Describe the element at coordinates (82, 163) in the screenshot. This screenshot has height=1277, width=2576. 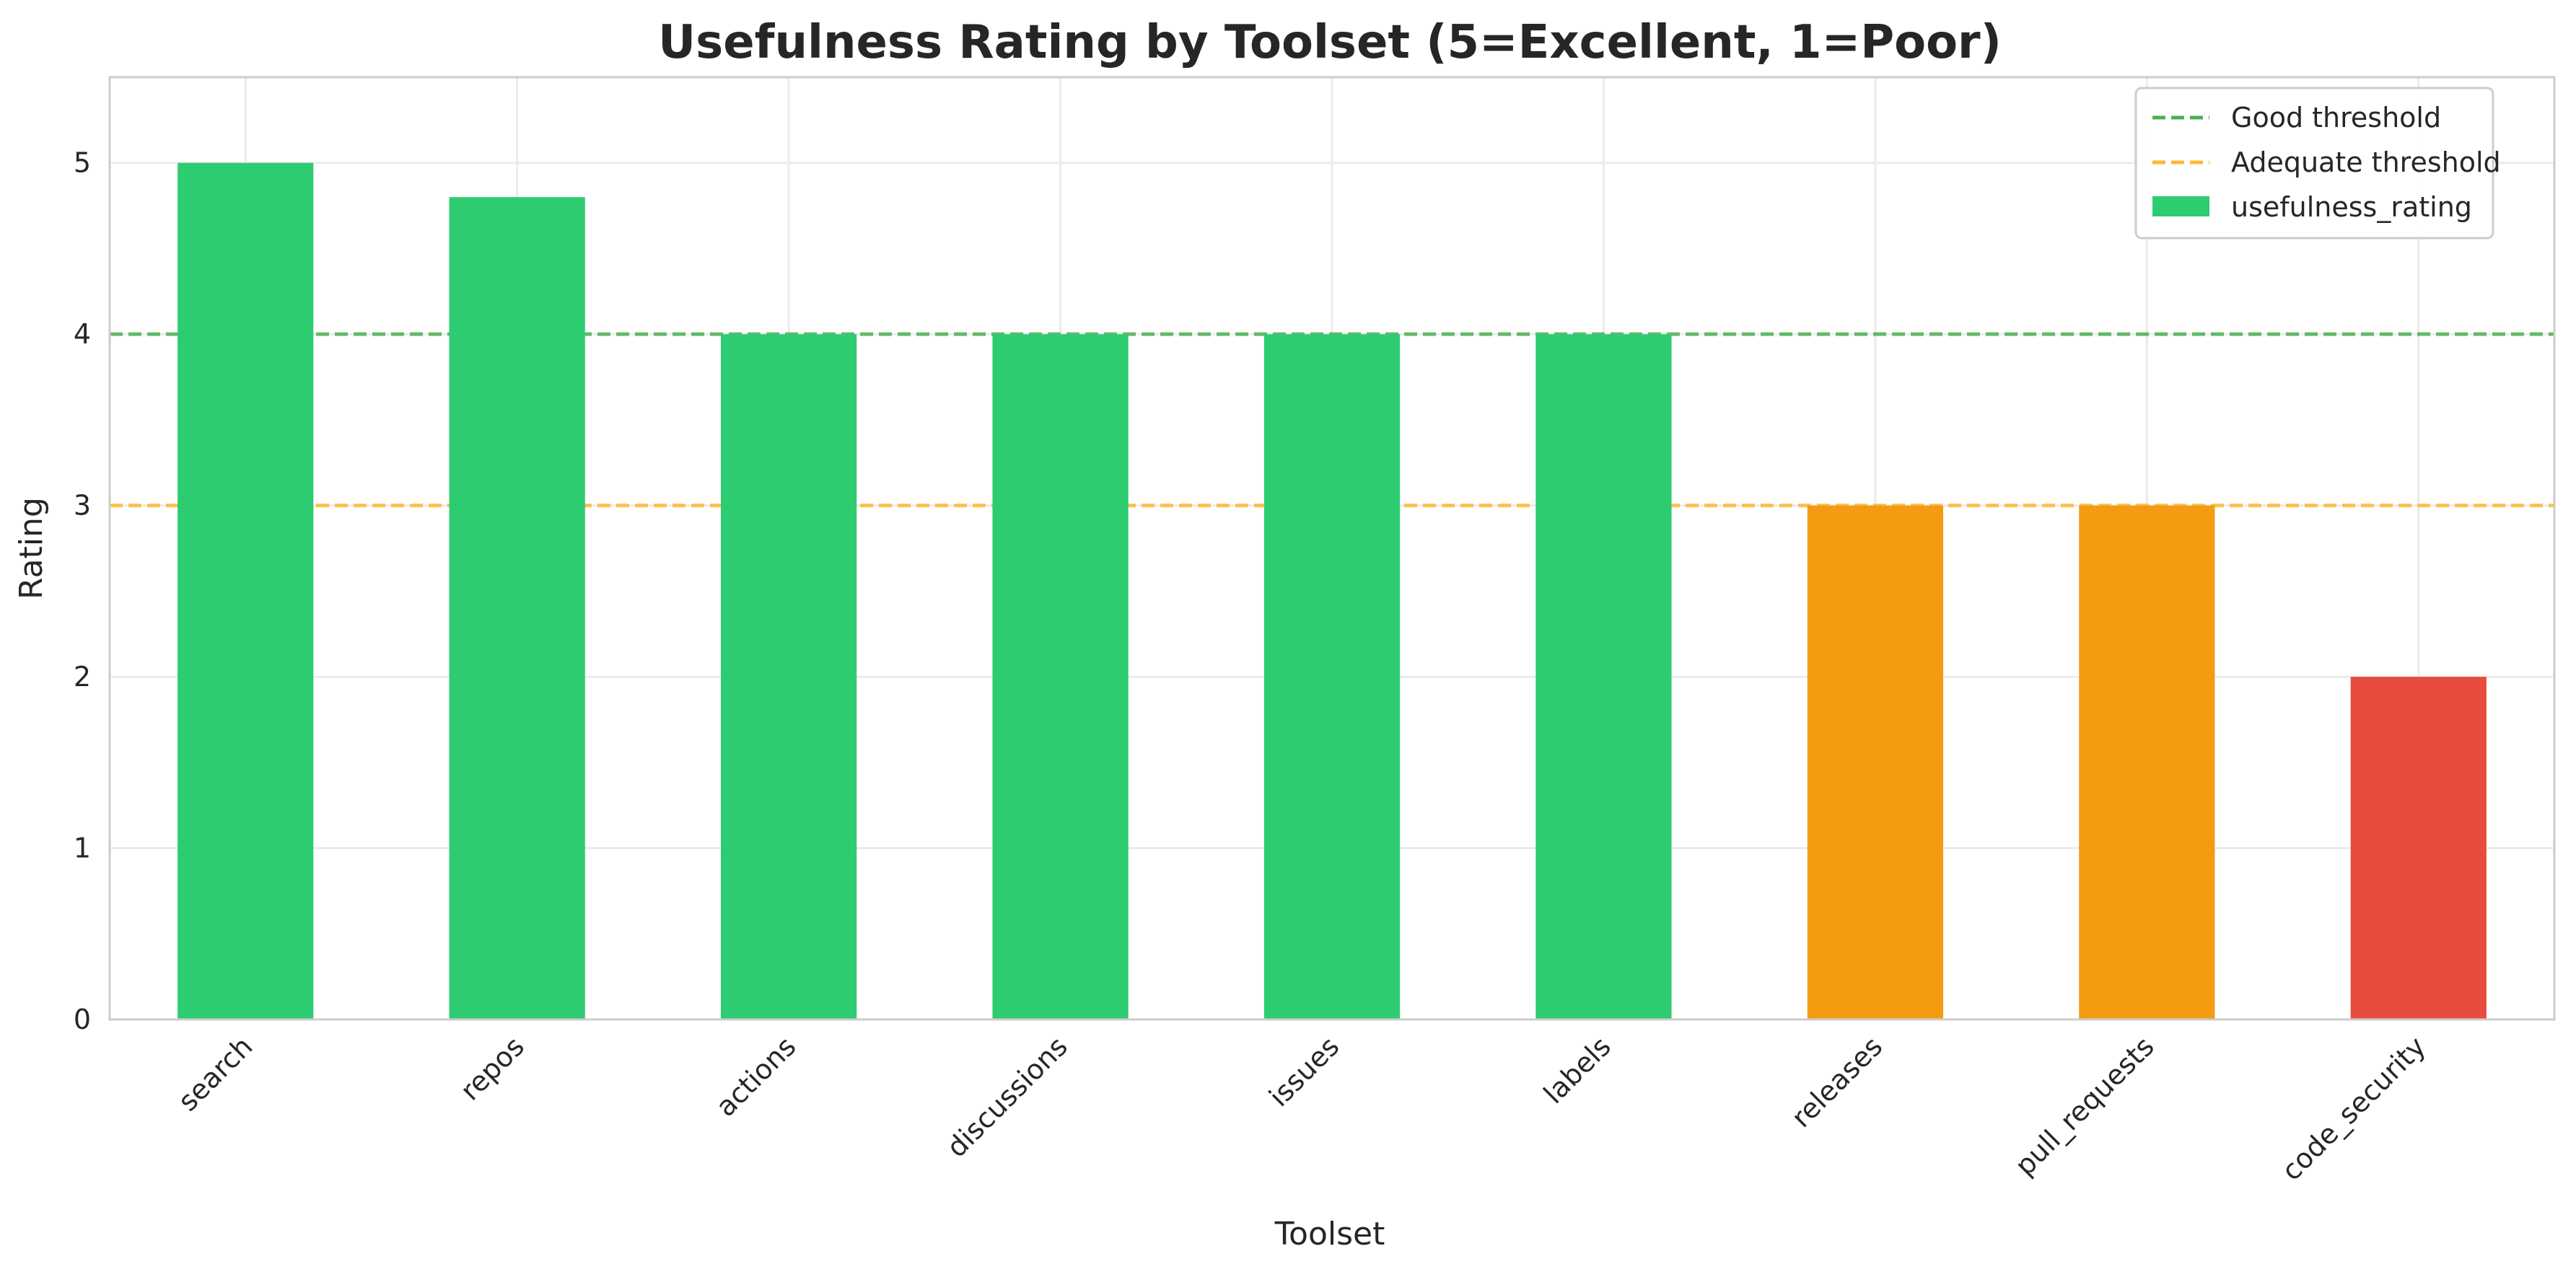
I see `y-tick-label: 5` at that location.